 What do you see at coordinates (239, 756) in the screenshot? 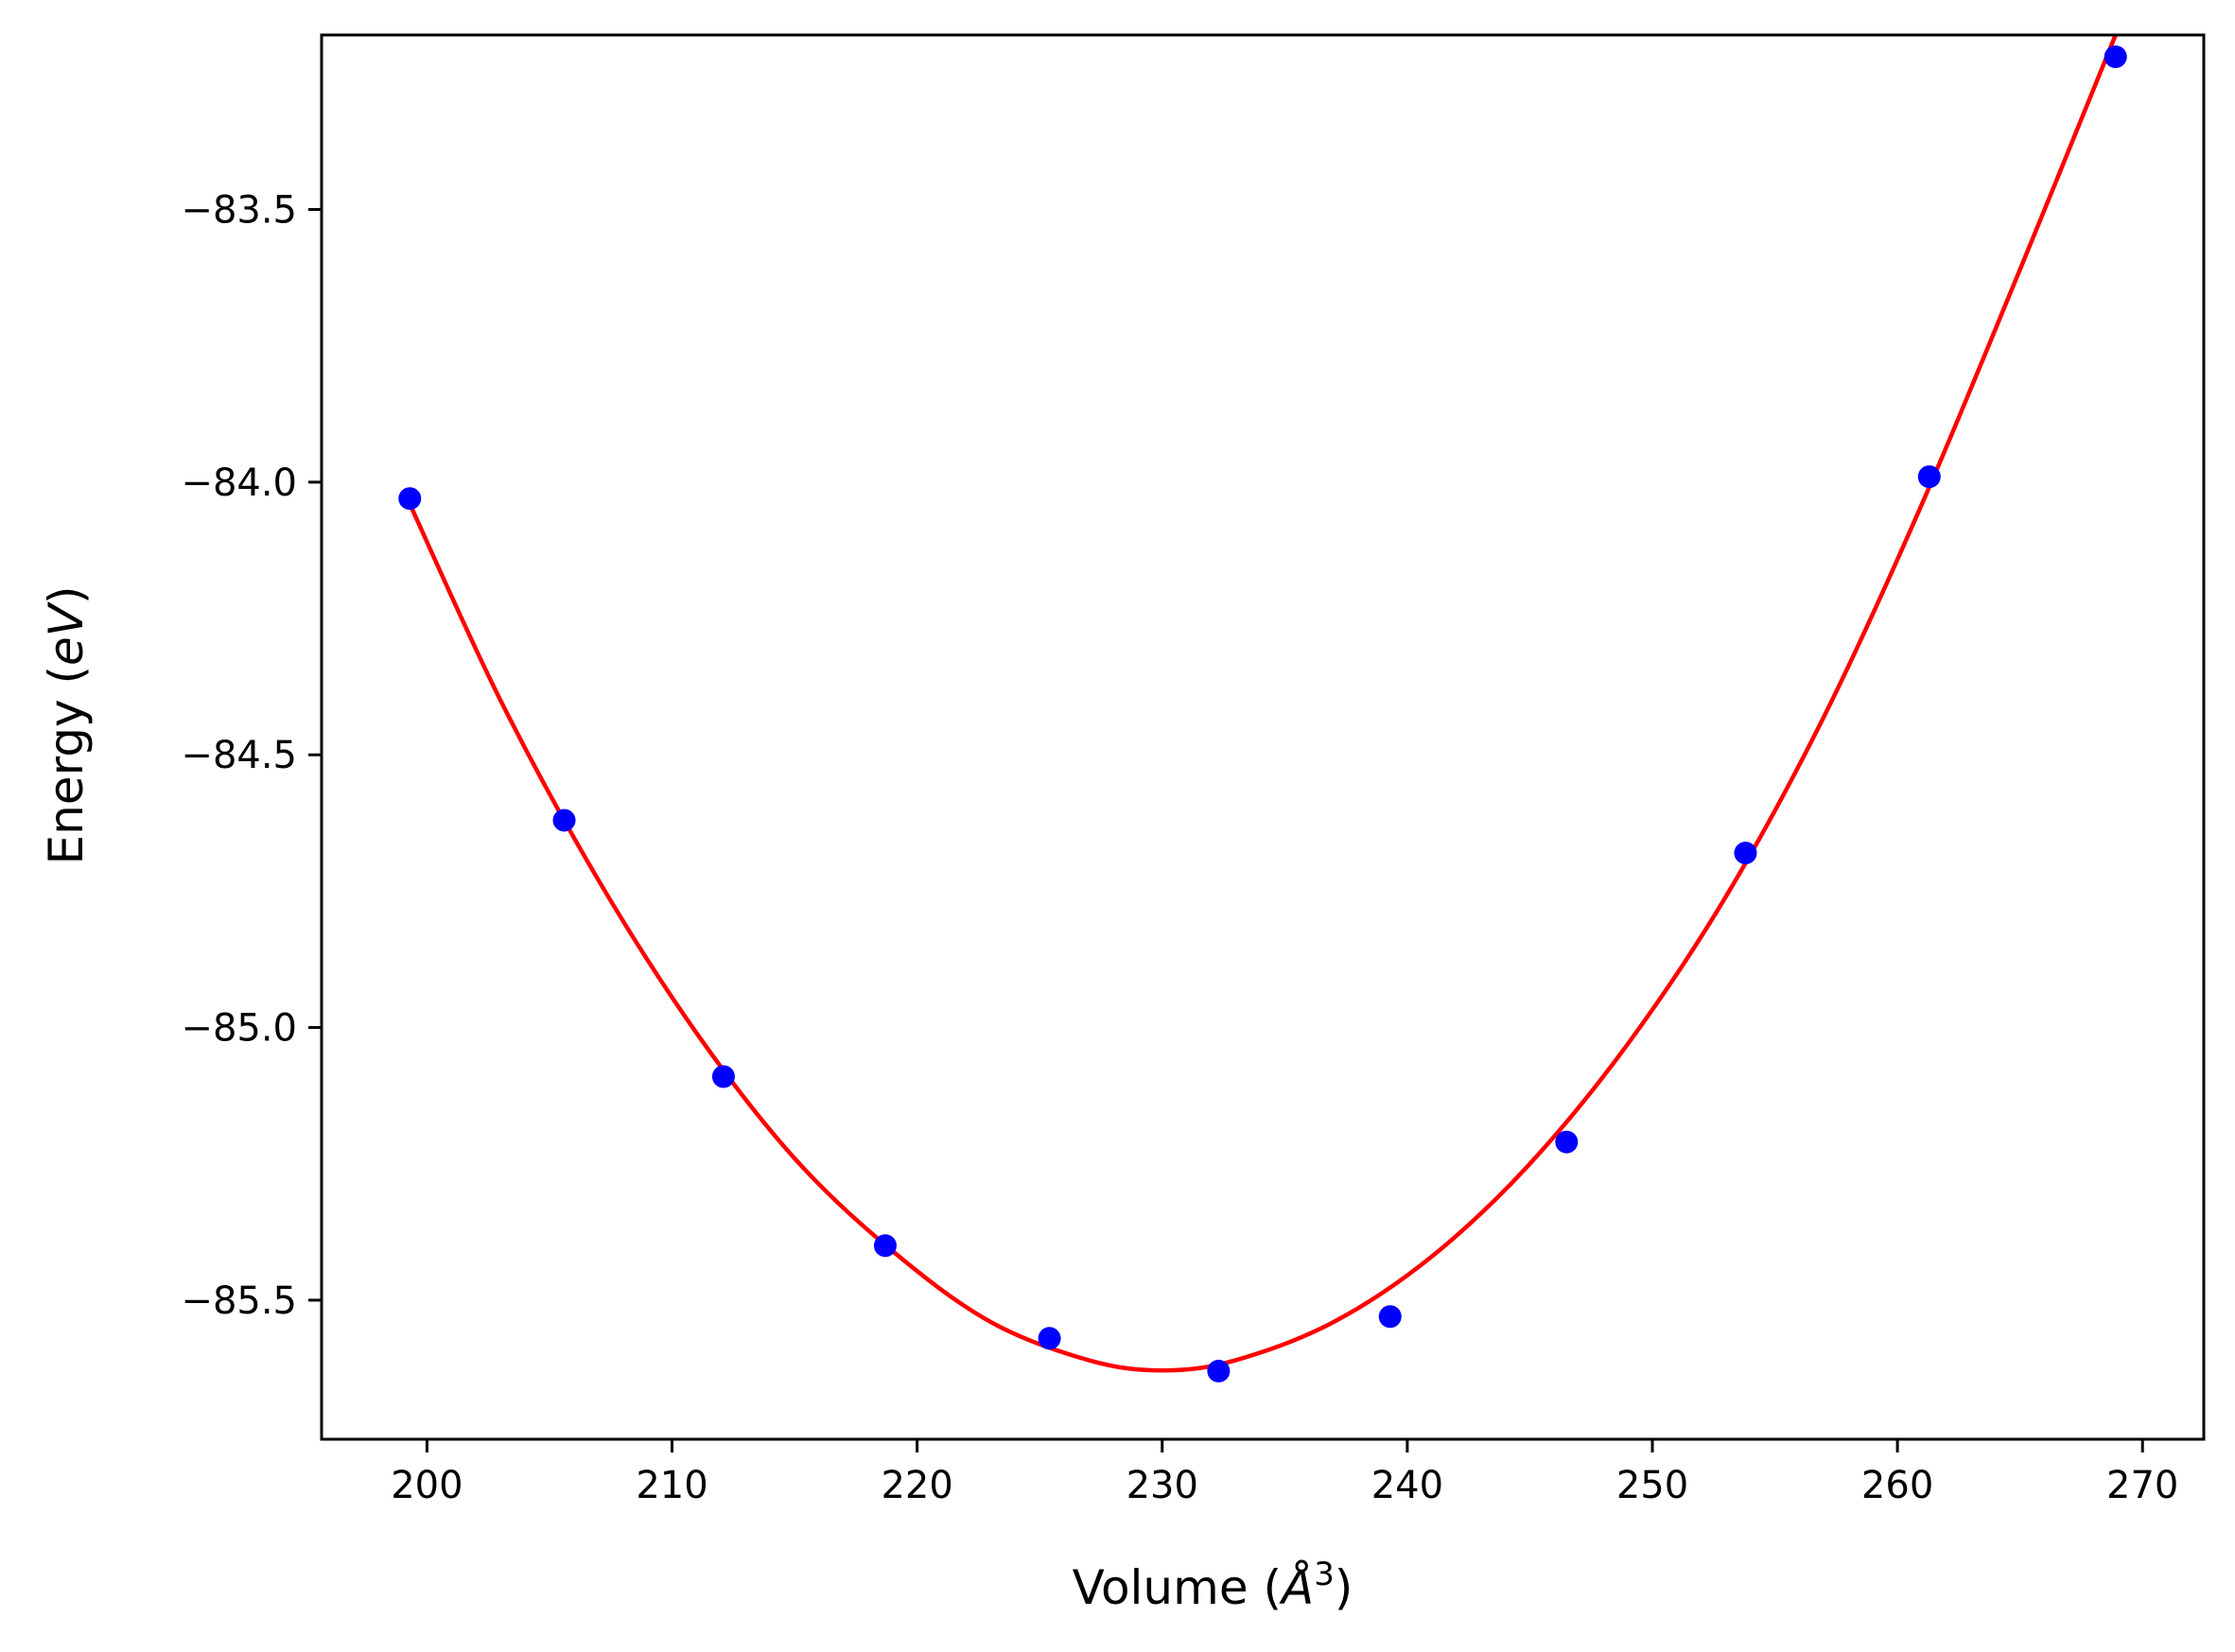
I see `y-tick-label: −84.5` at bounding box center [239, 756].